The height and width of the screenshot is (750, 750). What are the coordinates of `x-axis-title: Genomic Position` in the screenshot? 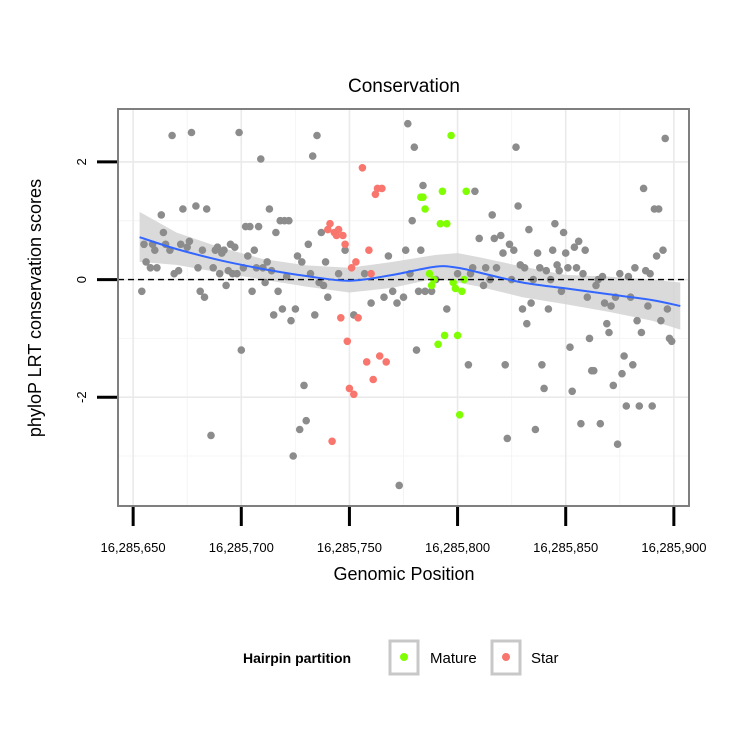 It's located at (403, 574).